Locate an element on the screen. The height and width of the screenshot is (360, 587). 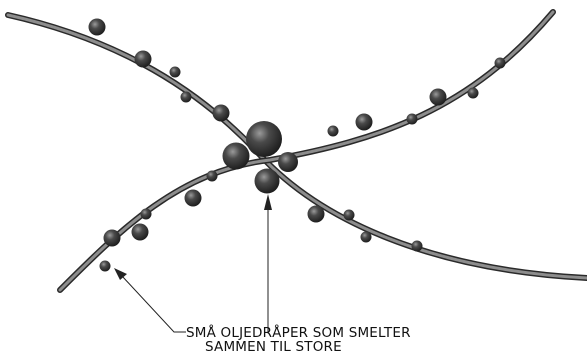
arrowhead-center is located at coordinates (268, 202).